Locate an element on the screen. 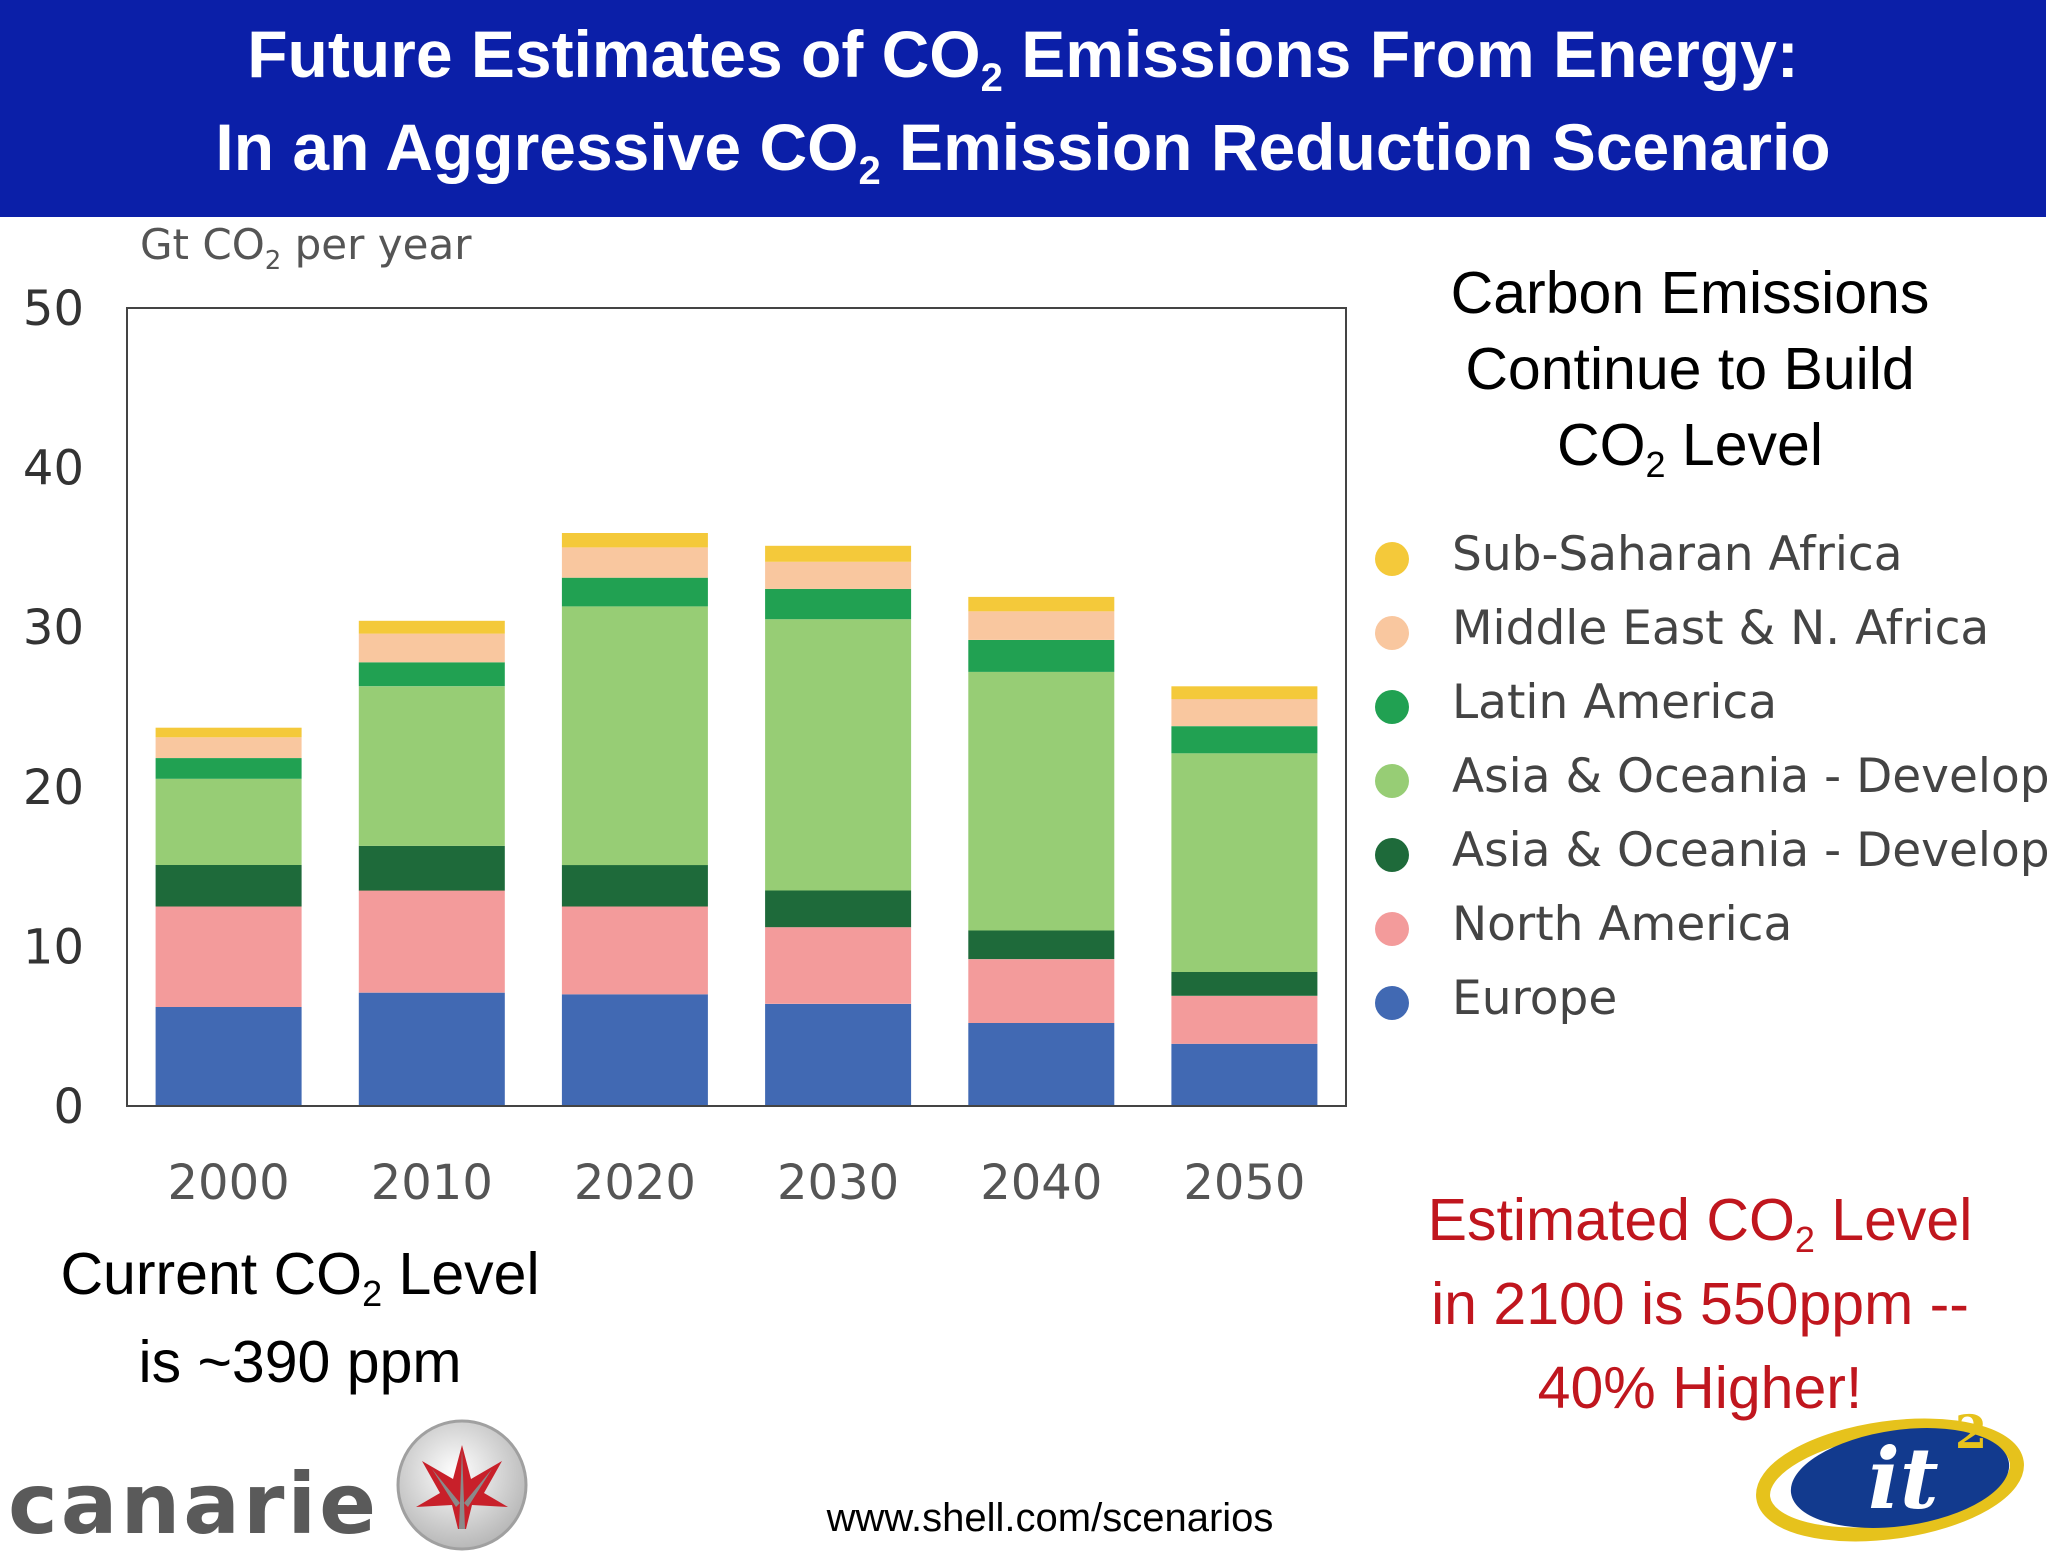  y-tick-label-10: 10 is located at coordinates (53, 947).